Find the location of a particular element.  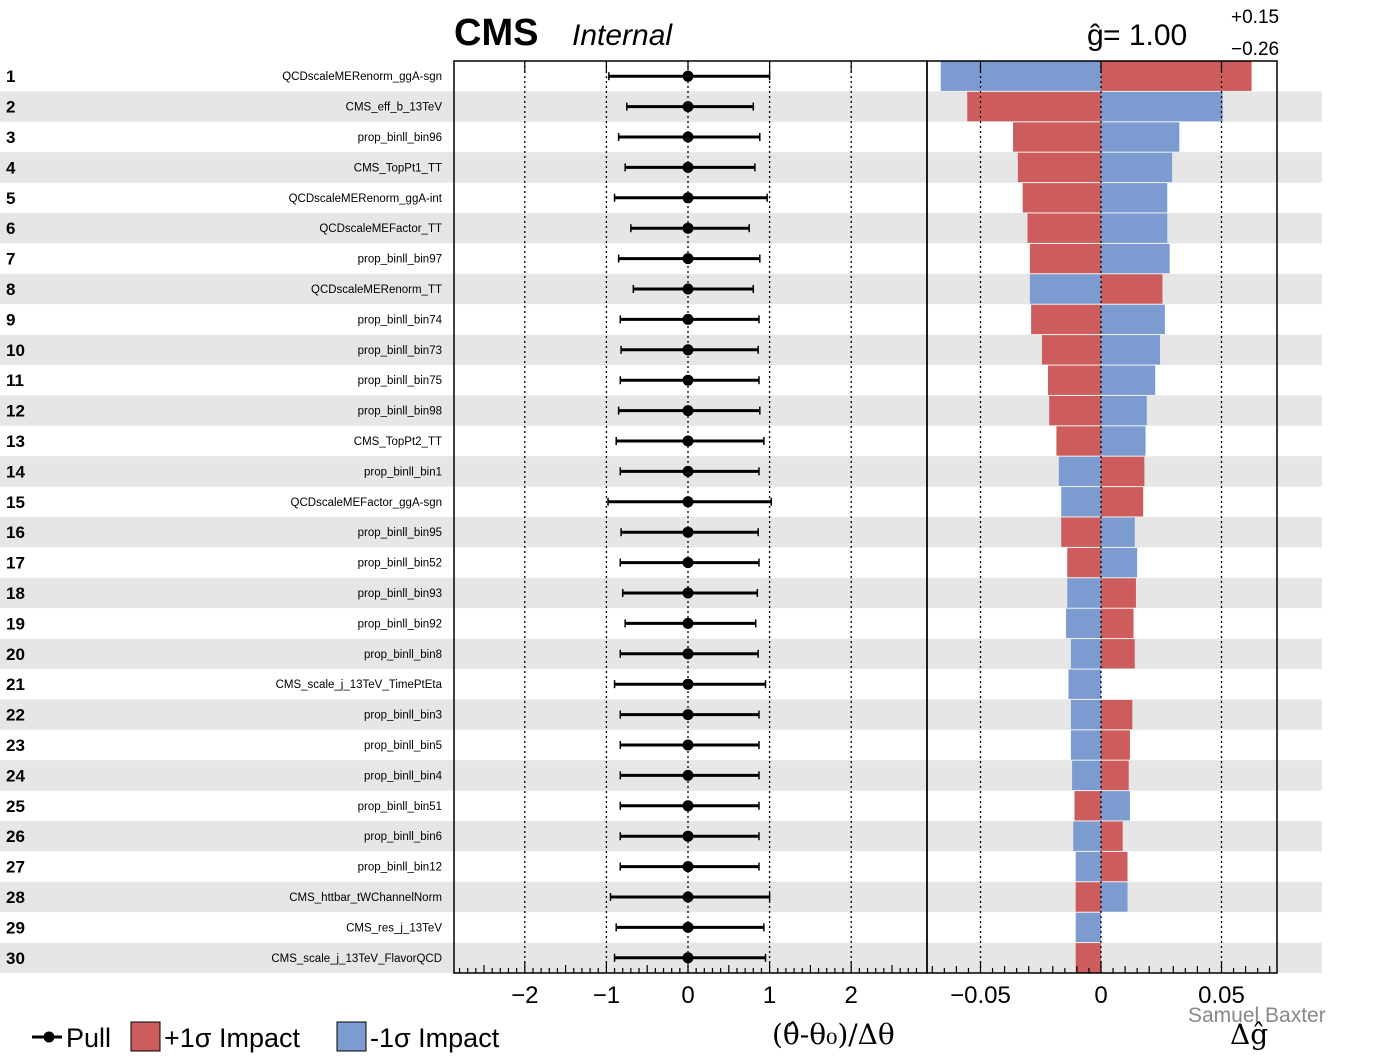

parameter-label: prop_binll_bin75 is located at coordinates (400, 381).